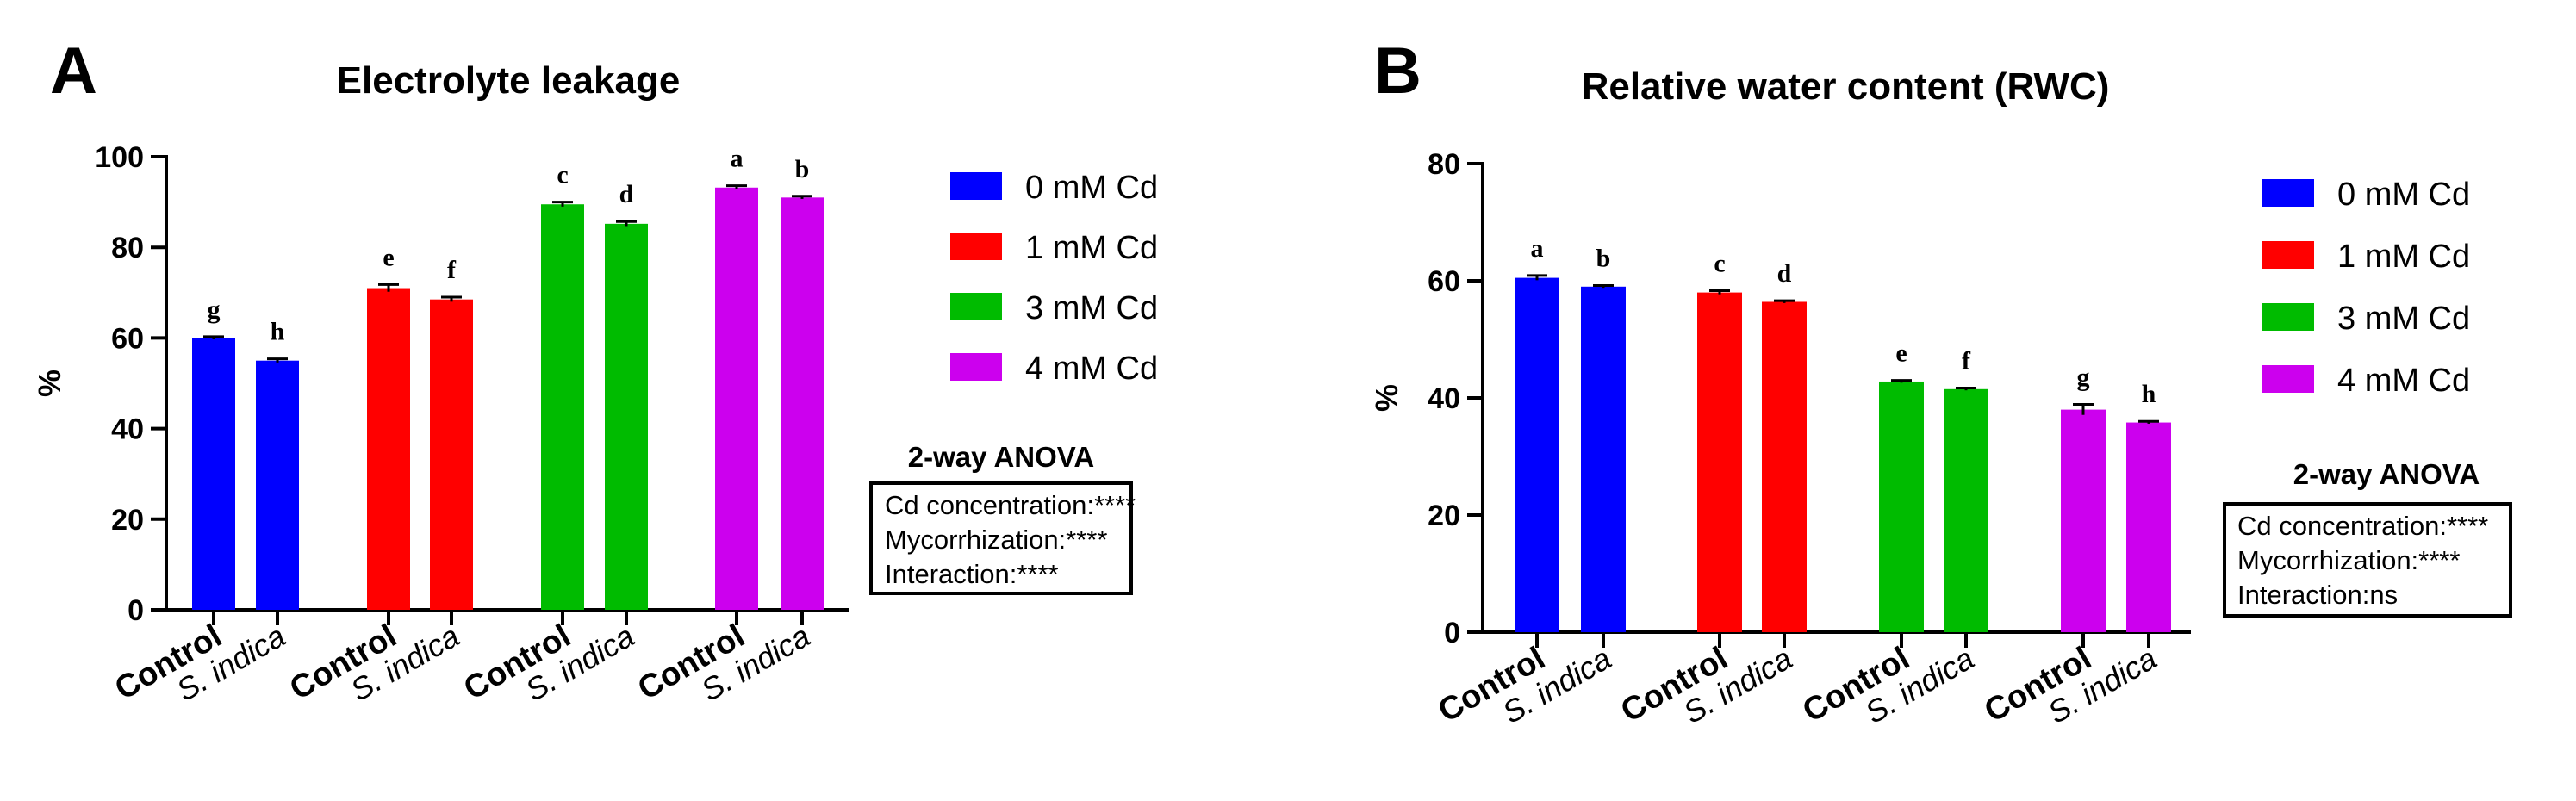 The image size is (2576, 801). I want to click on panel-a-legend: 0 mM Cd 1 mM Cd 3 mM Cd 4 mM Cd, so click(1054, 278).